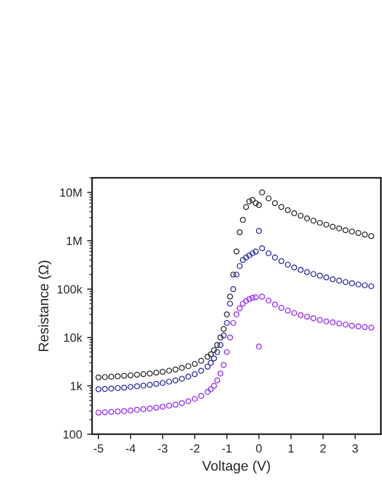 This screenshot has height=494, width=382. I want to click on x-tick-label: -2, so click(195, 448).